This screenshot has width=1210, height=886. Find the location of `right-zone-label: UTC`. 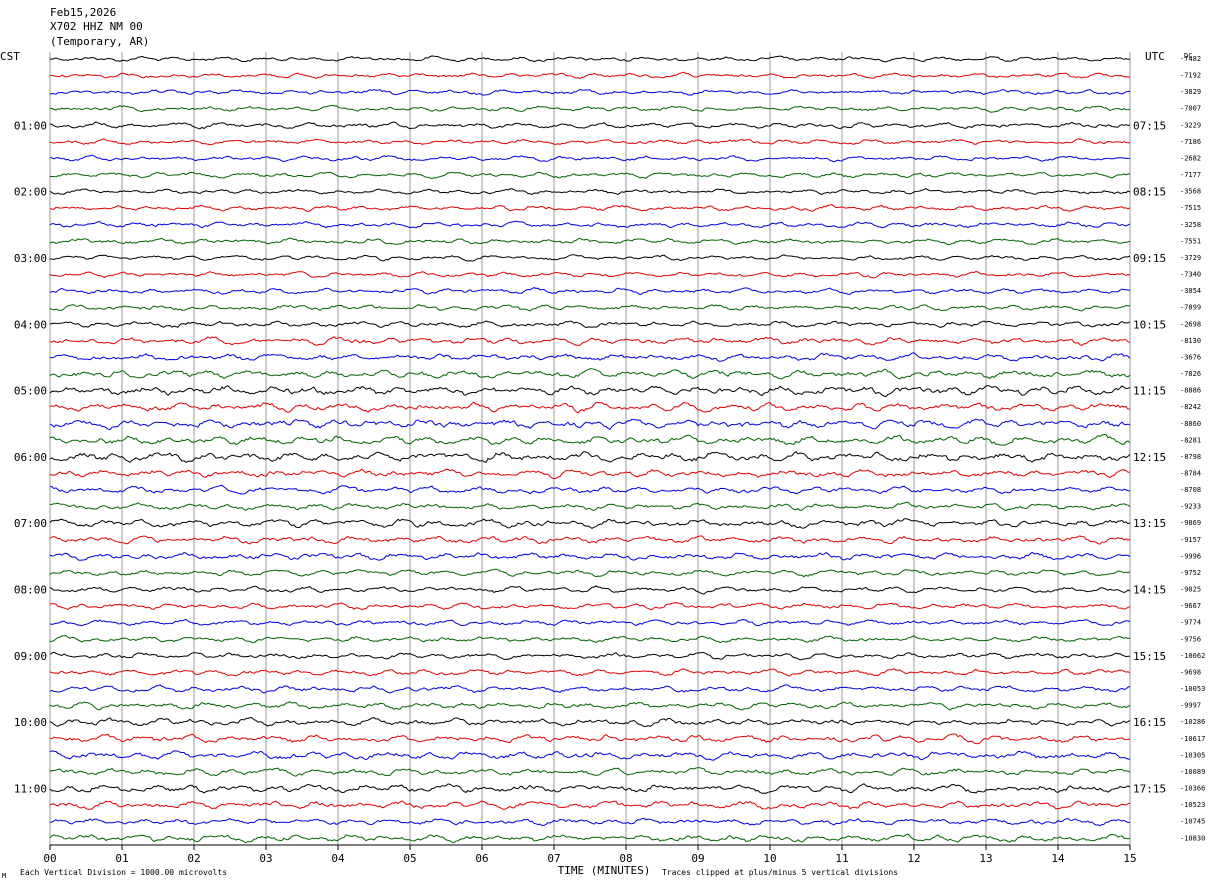

right-zone-label: UTC is located at coordinates (1155, 56).